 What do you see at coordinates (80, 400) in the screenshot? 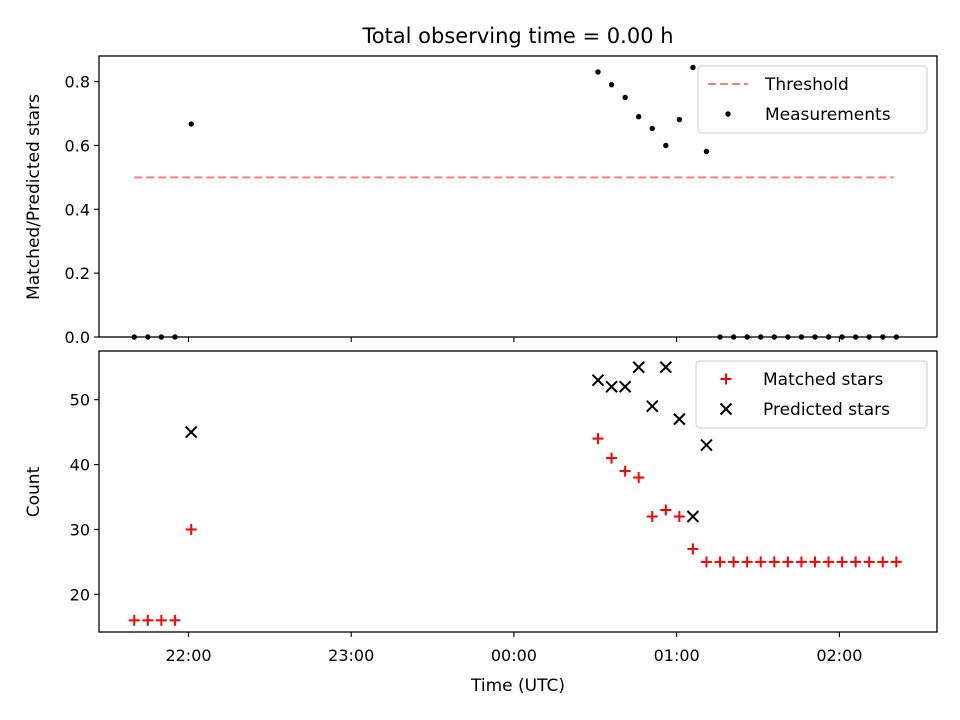
I see `bottom-ytick-label: 50` at bounding box center [80, 400].